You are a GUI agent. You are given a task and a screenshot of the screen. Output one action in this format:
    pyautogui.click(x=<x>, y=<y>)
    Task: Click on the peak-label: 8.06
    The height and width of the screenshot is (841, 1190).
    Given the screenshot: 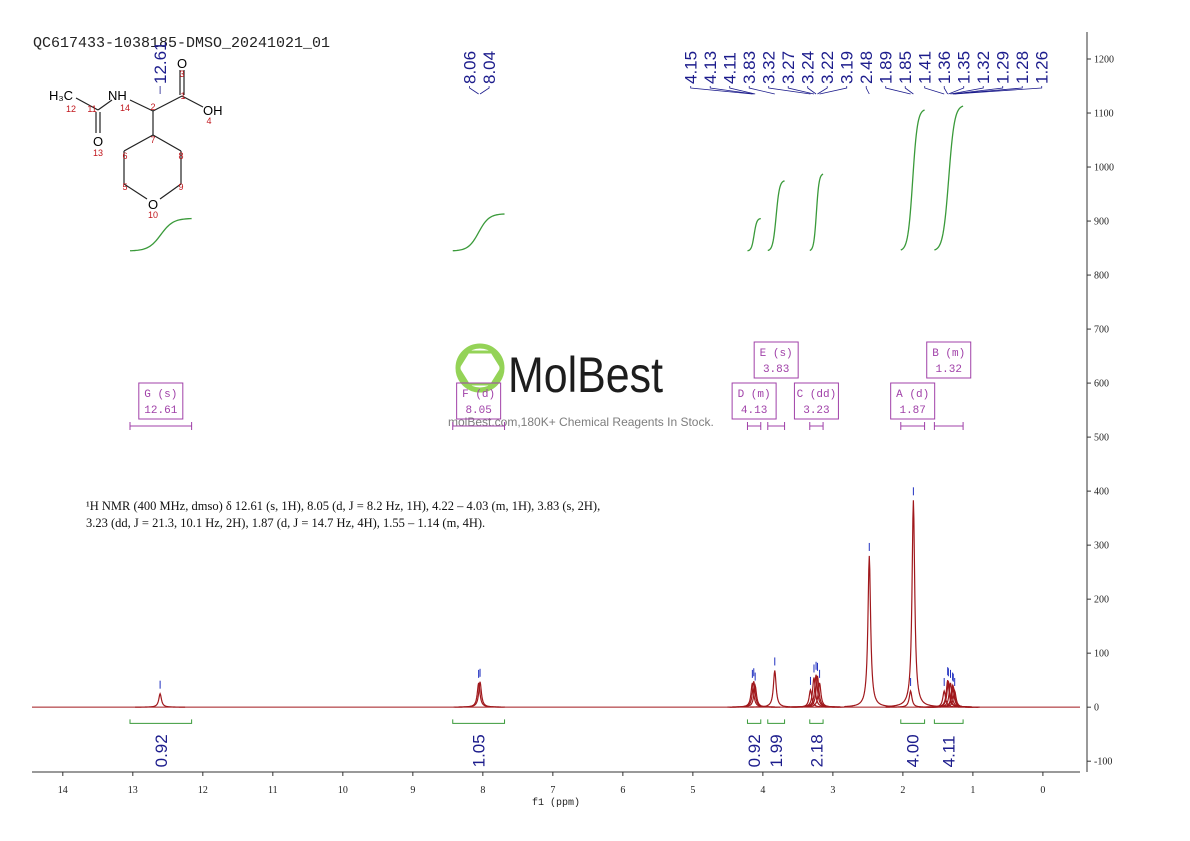 What is the action you would take?
    pyautogui.click(x=470, y=67)
    